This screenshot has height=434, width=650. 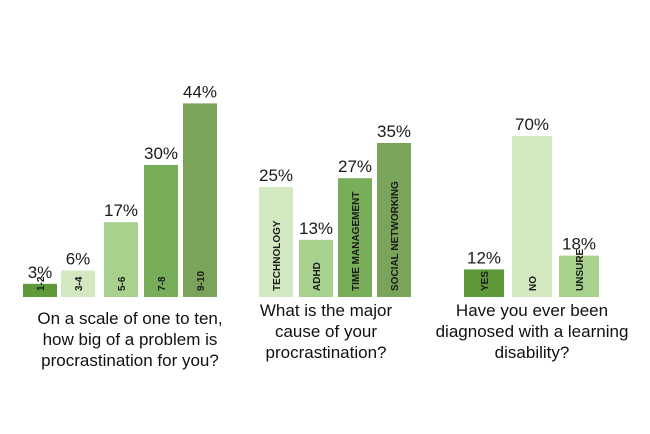 What do you see at coordinates (316, 228) in the screenshot?
I see `cause-value-label-adhd: 13%` at bounding box center [316, 228].